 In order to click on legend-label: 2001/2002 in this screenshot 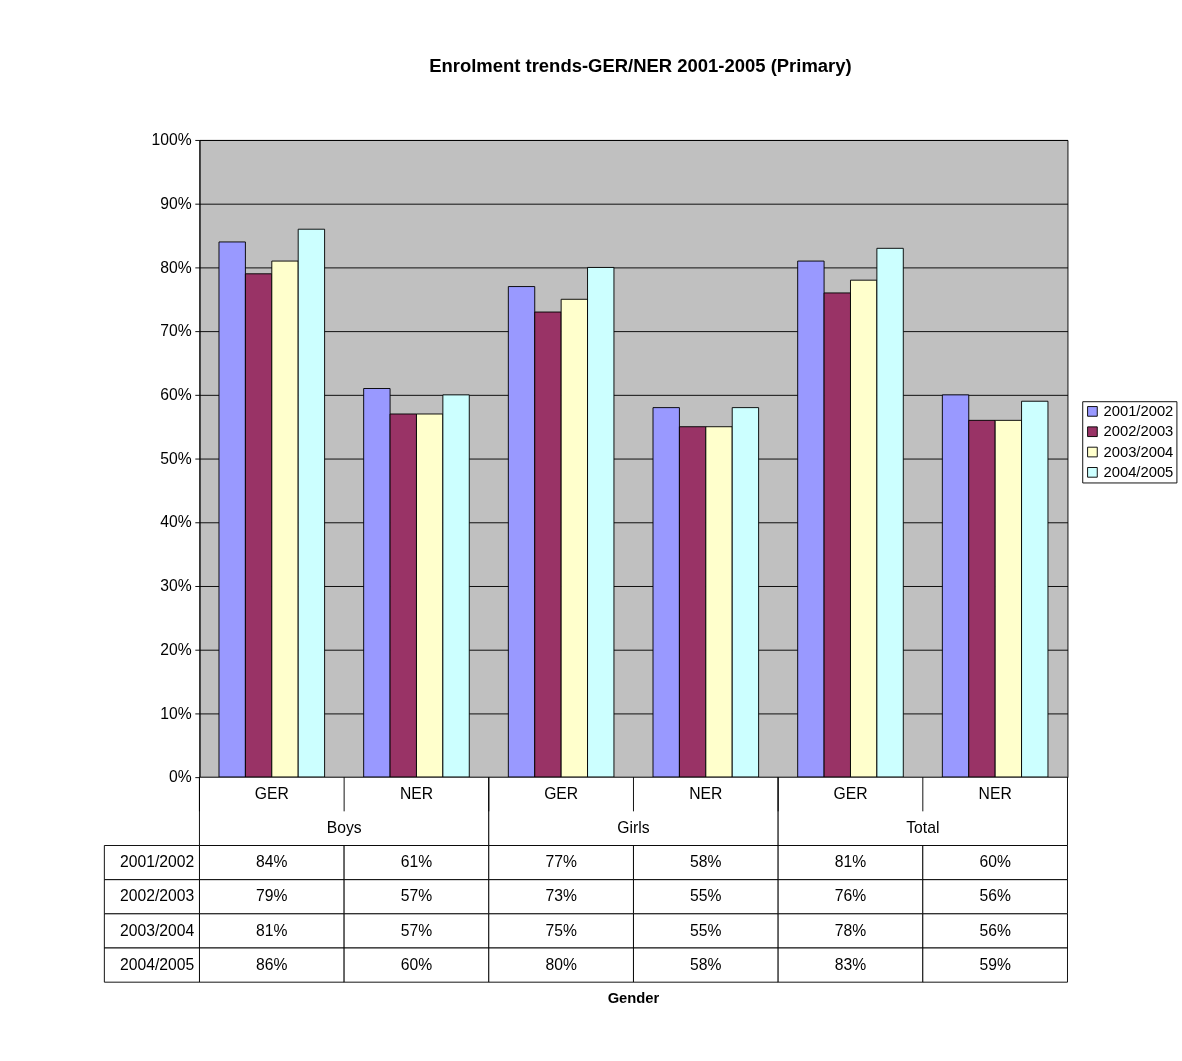, I will do `click(1138, 411)`.